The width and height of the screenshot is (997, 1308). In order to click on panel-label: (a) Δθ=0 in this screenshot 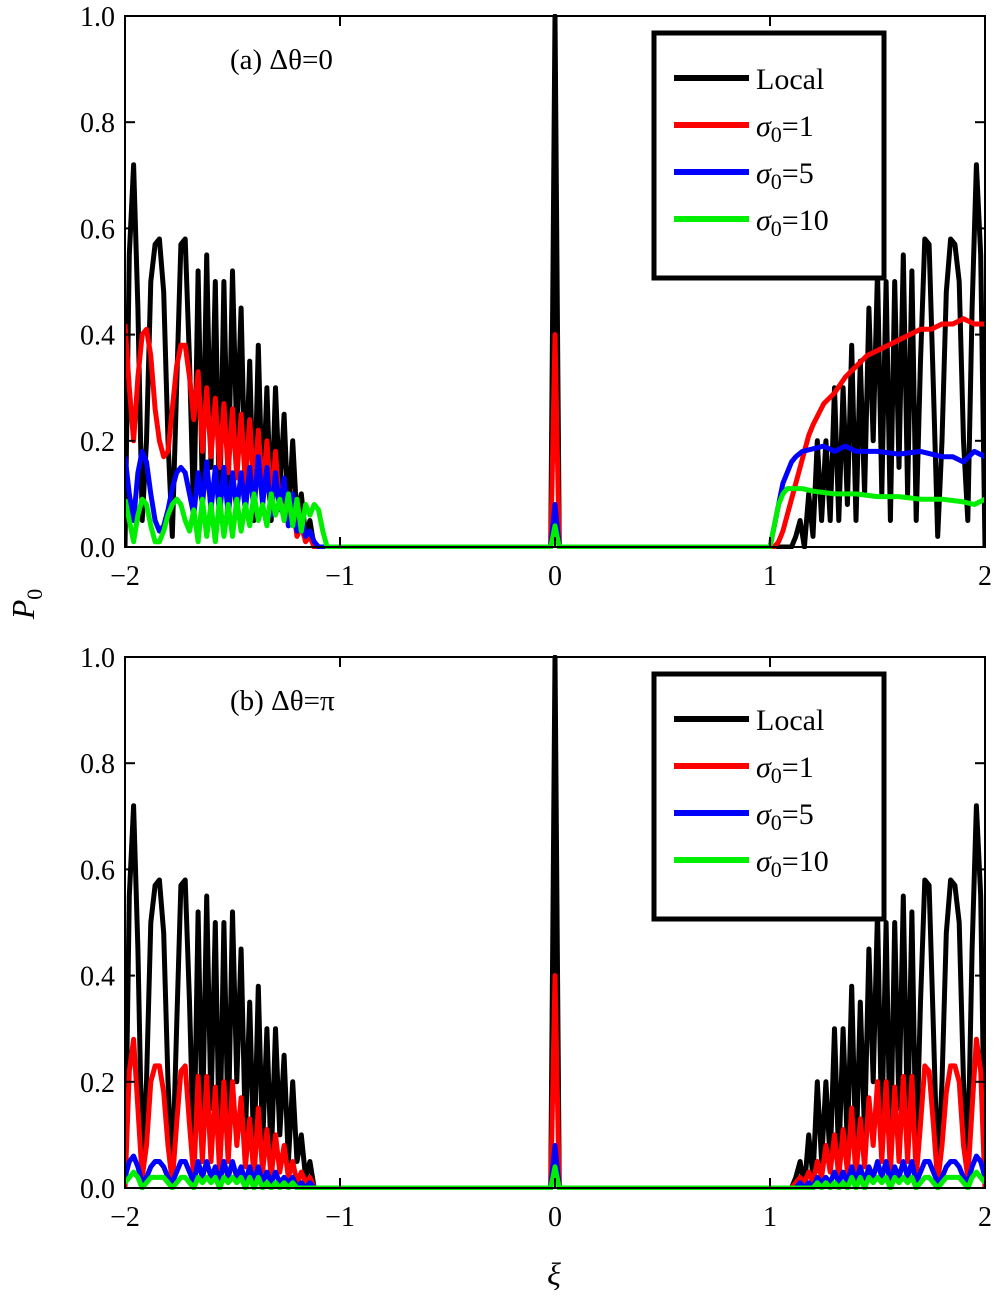, I will do `click(281, 60)`.